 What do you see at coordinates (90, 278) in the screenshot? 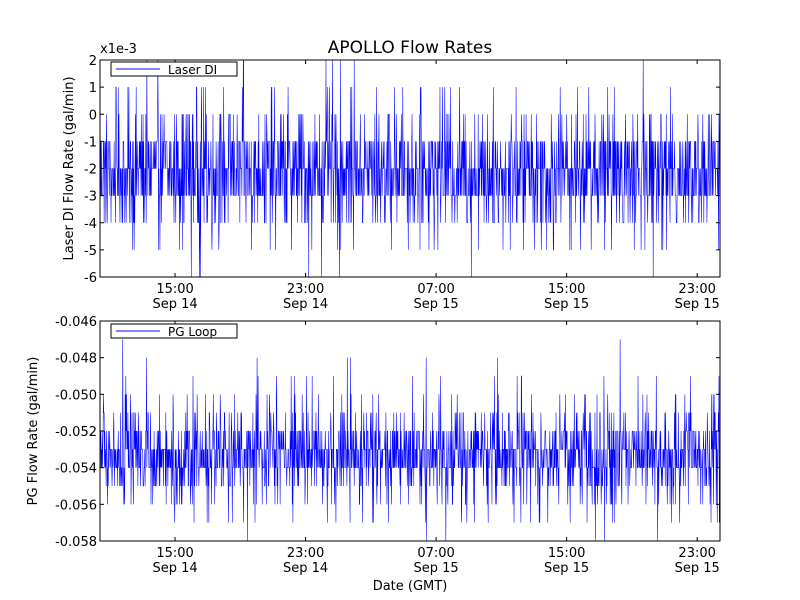
I see `y-tick-label: -6` at bounding box center [90, 278].